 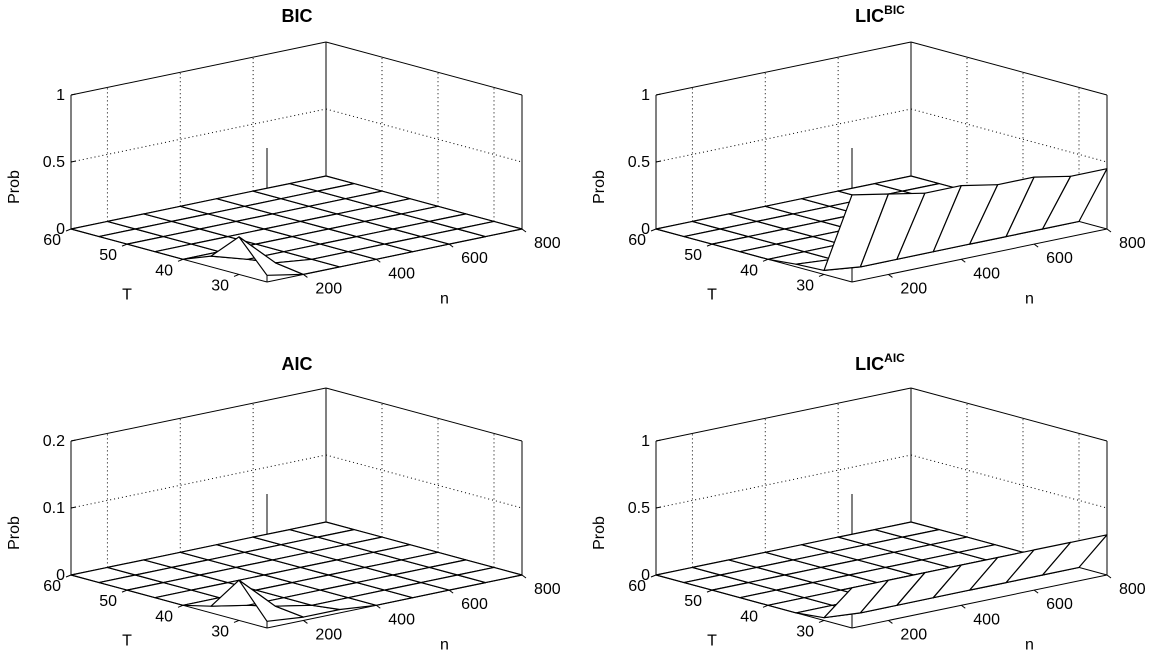 I want to click on z-tick-label: 0.2, so click(x=54, y=441).